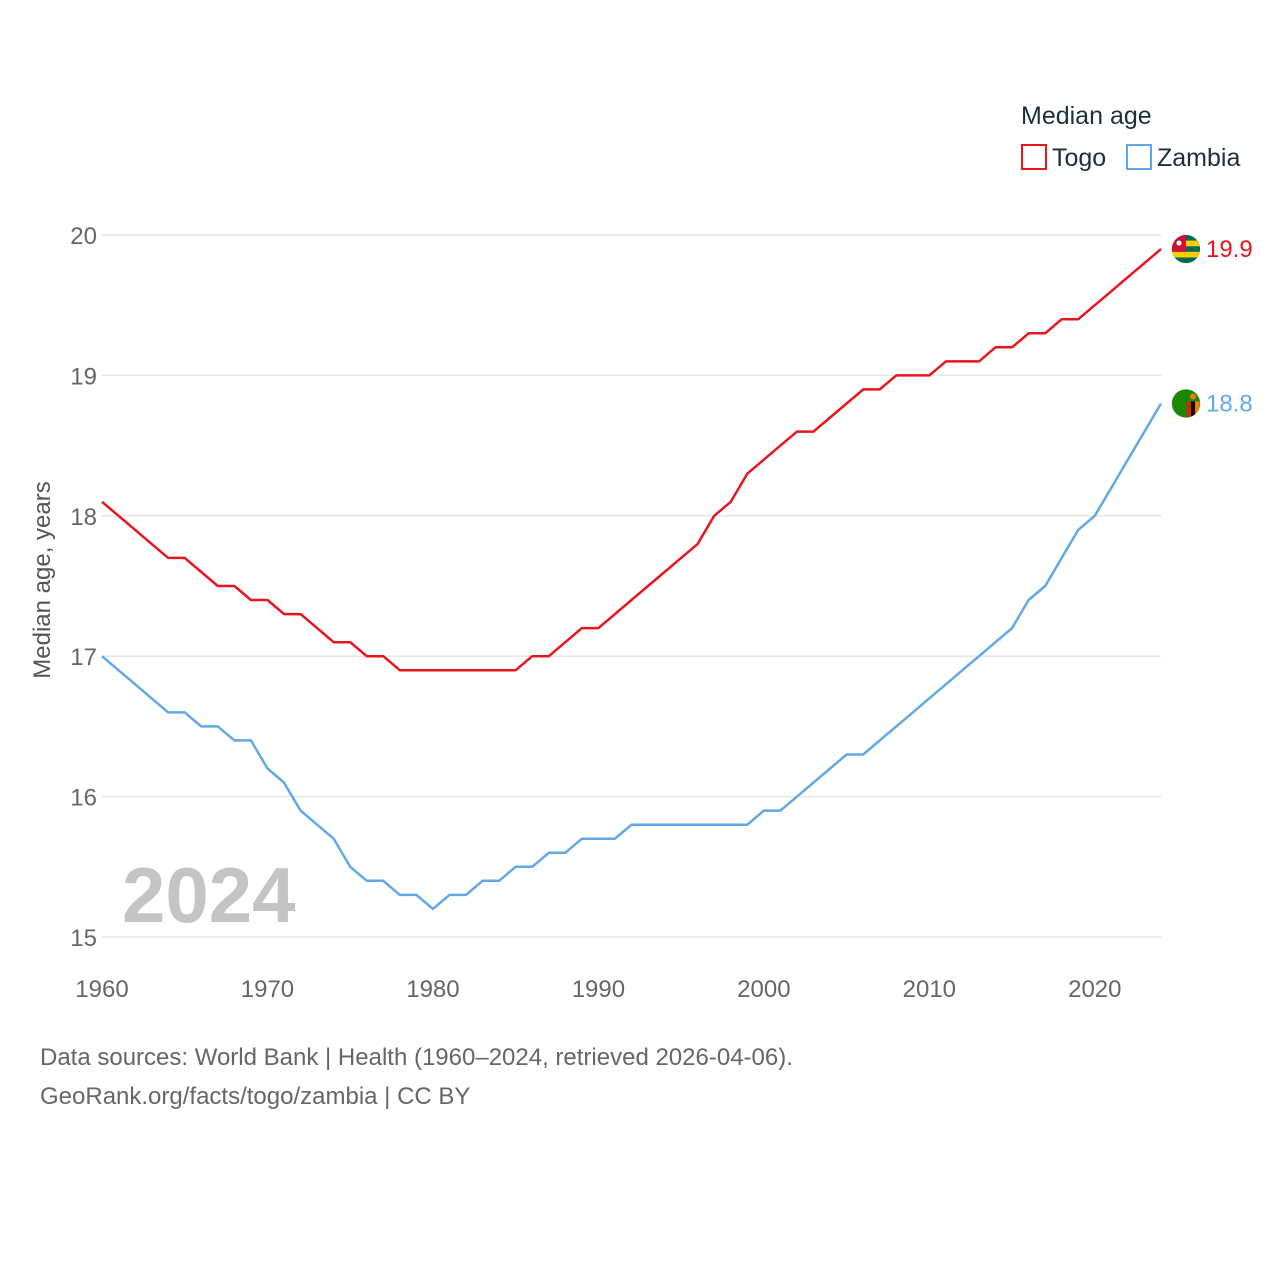  What do you see at coordinates (1079, 158) in the screenshot?
I see `legend-label-togo: Togo` at bounding box center [1079, 158].